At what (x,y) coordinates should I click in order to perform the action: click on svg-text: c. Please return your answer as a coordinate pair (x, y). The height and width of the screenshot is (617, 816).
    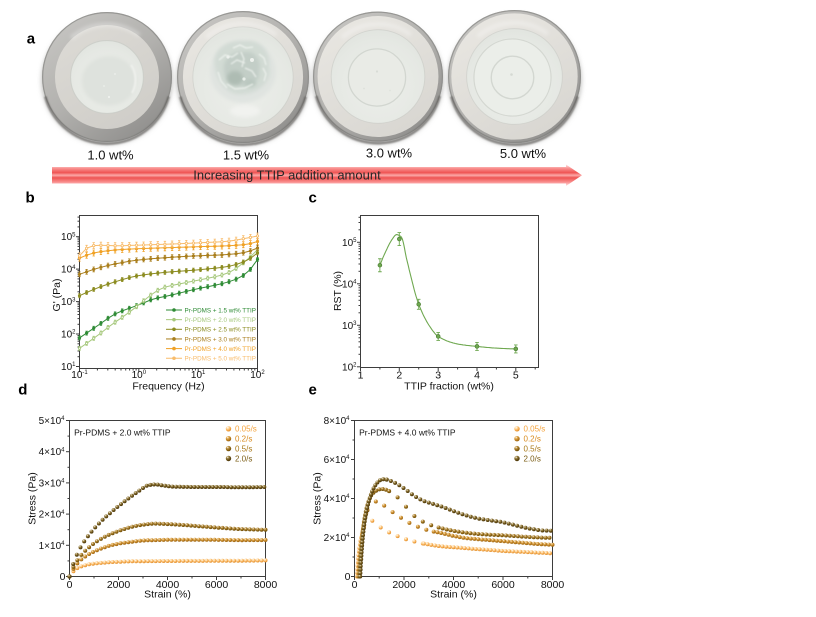
    Looking at the image, I should click on (313, 197).